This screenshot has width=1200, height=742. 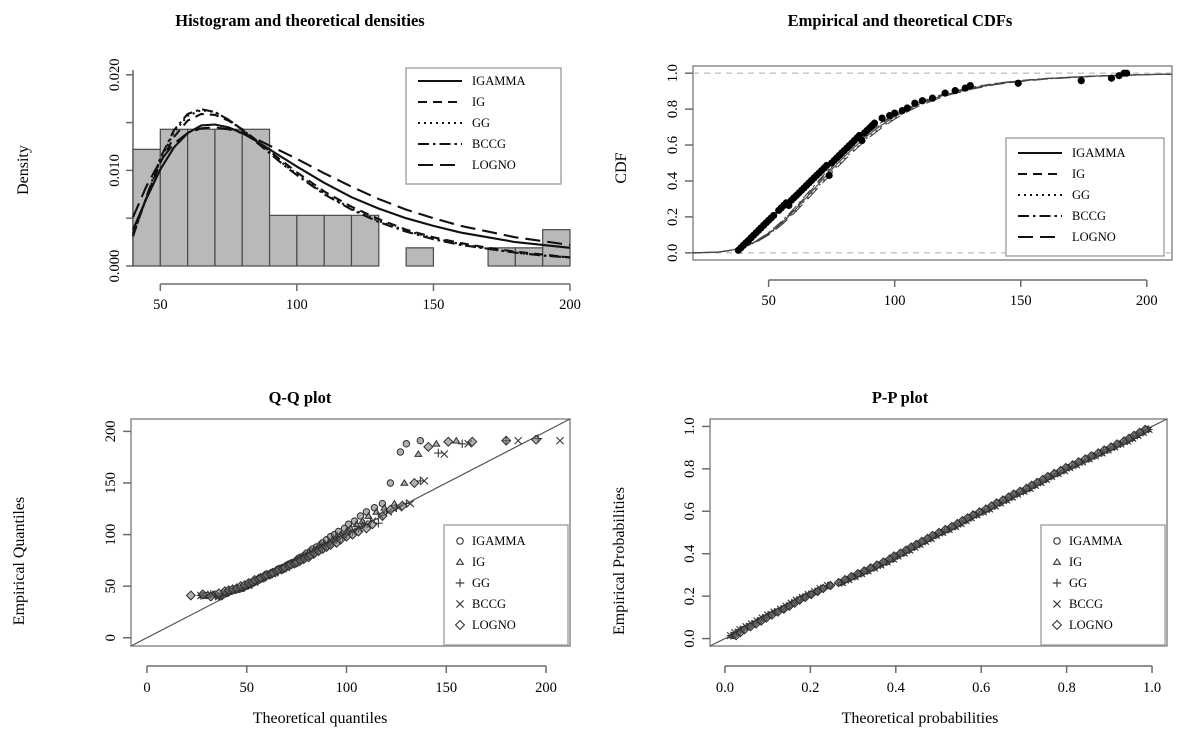 I want to click on panel-title-histogram: Histogram and theoretical densities, so click(x=300, y=20).